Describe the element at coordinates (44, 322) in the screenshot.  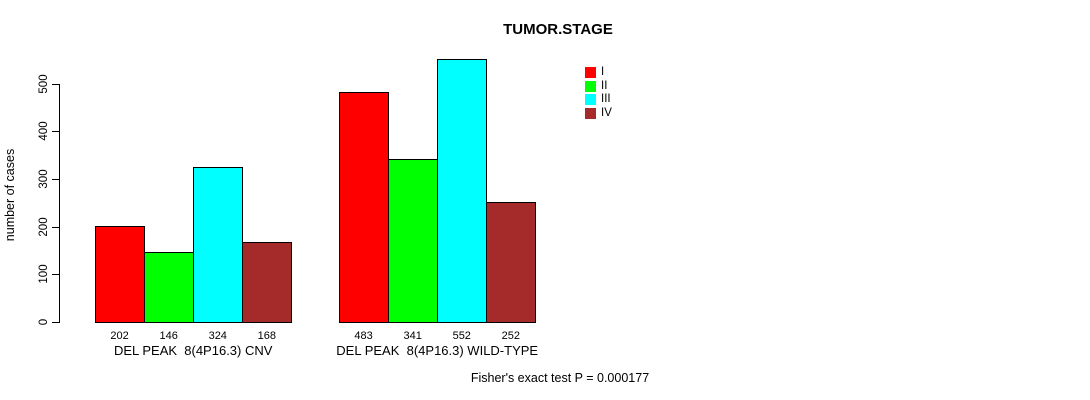
I see `y-axis-tick-label: 0` at that location.